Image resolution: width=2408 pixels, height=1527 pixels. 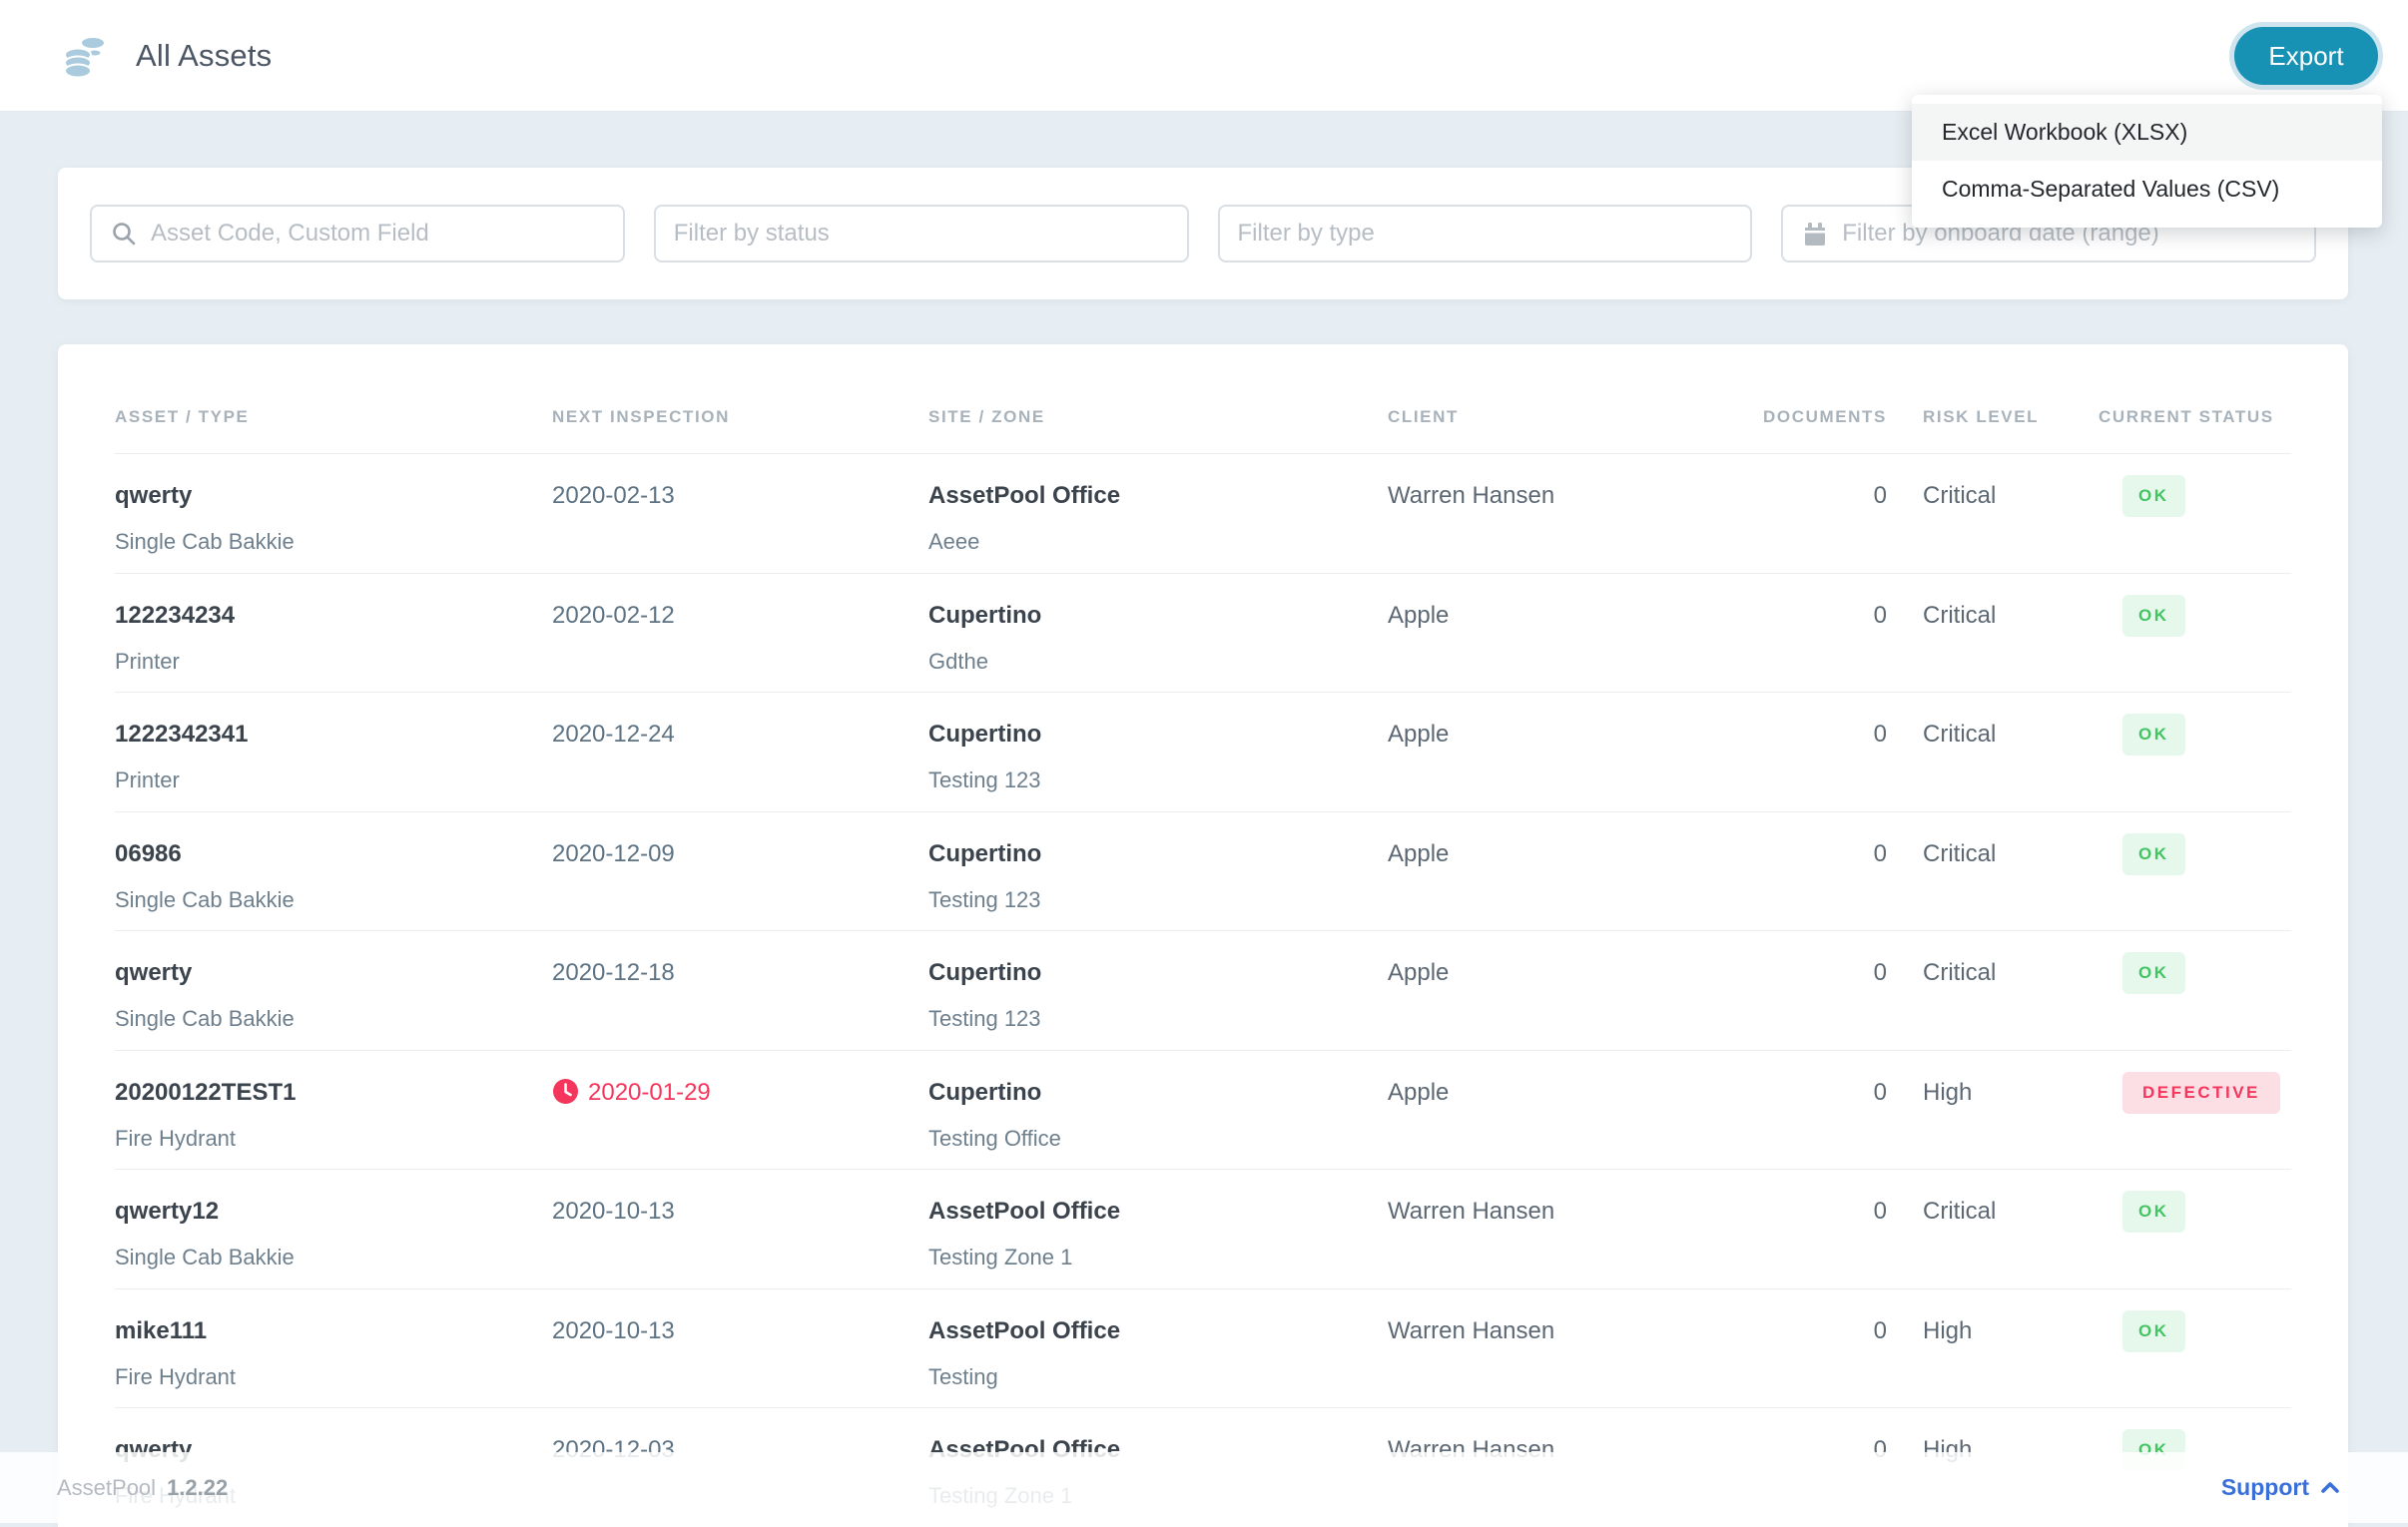 I want to click on zone-name: Testing Office, so click(x=1158, y=1139).